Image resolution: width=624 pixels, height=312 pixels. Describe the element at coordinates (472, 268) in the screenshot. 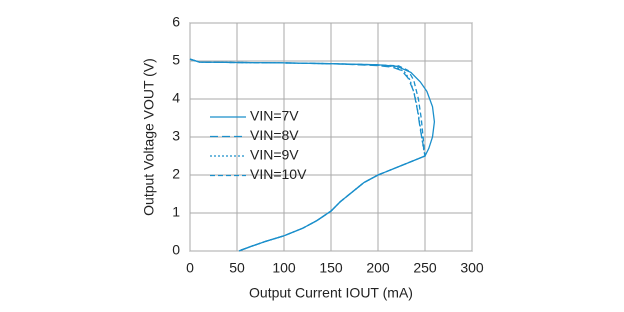

I see `x-tick-label: 300` at that location.